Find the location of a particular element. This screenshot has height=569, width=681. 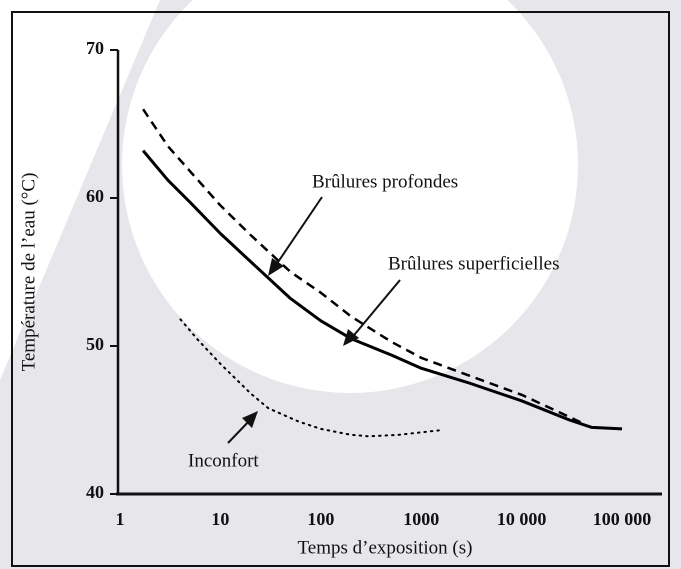

x-axis-label: Temps d’exposition (s) is located at coordinates (385, 547).